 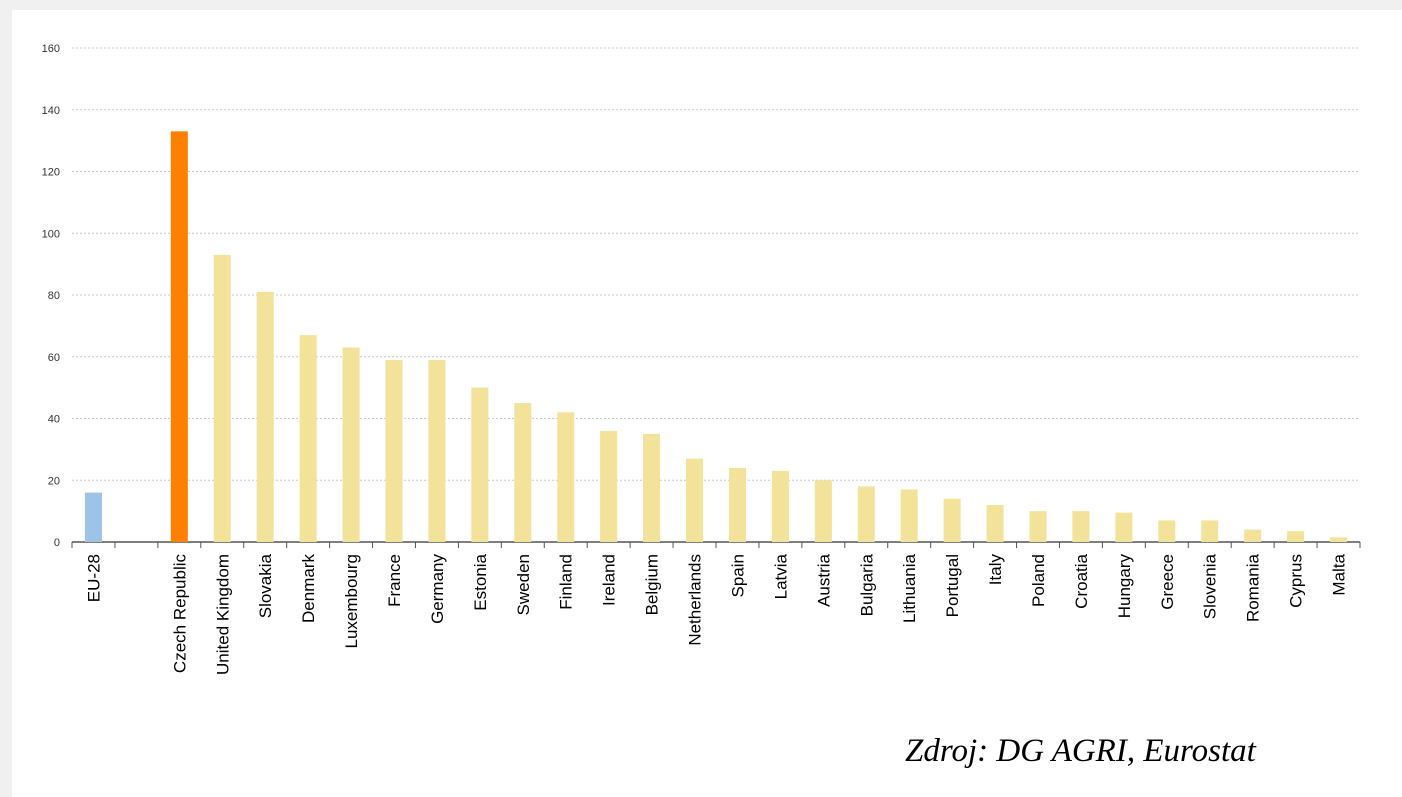 What do you see at coordinates (54, 358) in the screenshot?
I see `y-tick-label: 60` at bounding box center [54, 358].